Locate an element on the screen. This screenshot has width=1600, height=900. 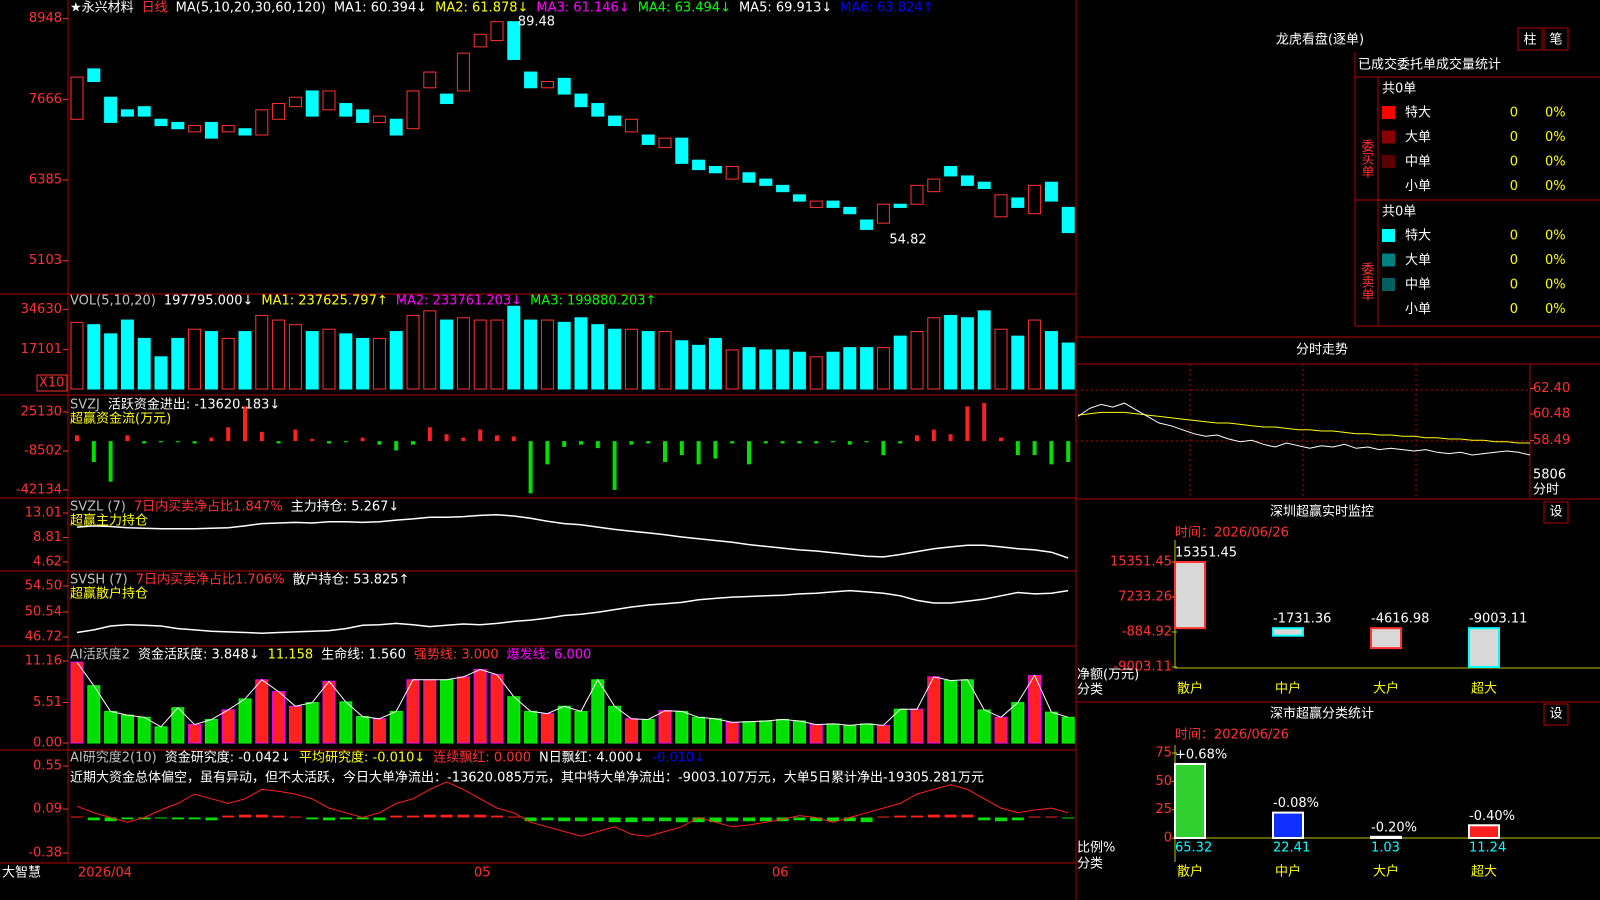
timestamp: 时间：2026/06/26 is located at coordinates (1232, 533).